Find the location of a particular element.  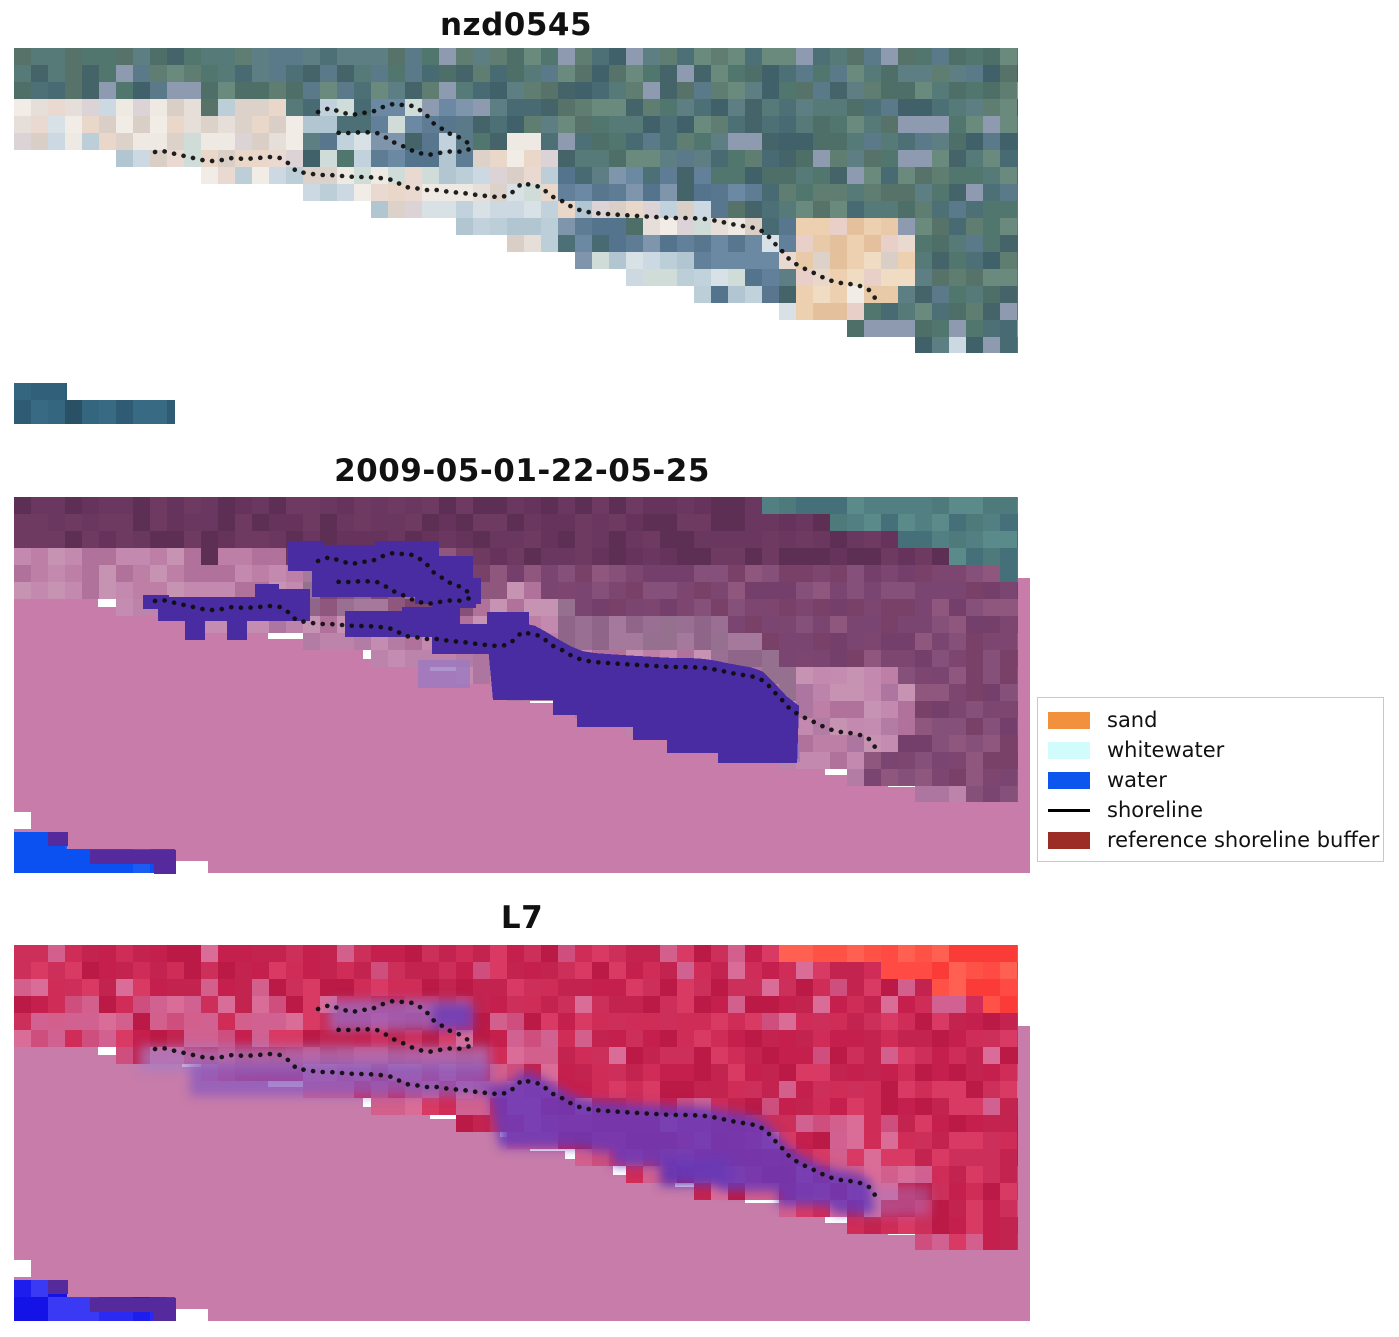

legend-label-reference-shoreline-buffer: reference shoreline buffer is located at coordinates (1243, 840).